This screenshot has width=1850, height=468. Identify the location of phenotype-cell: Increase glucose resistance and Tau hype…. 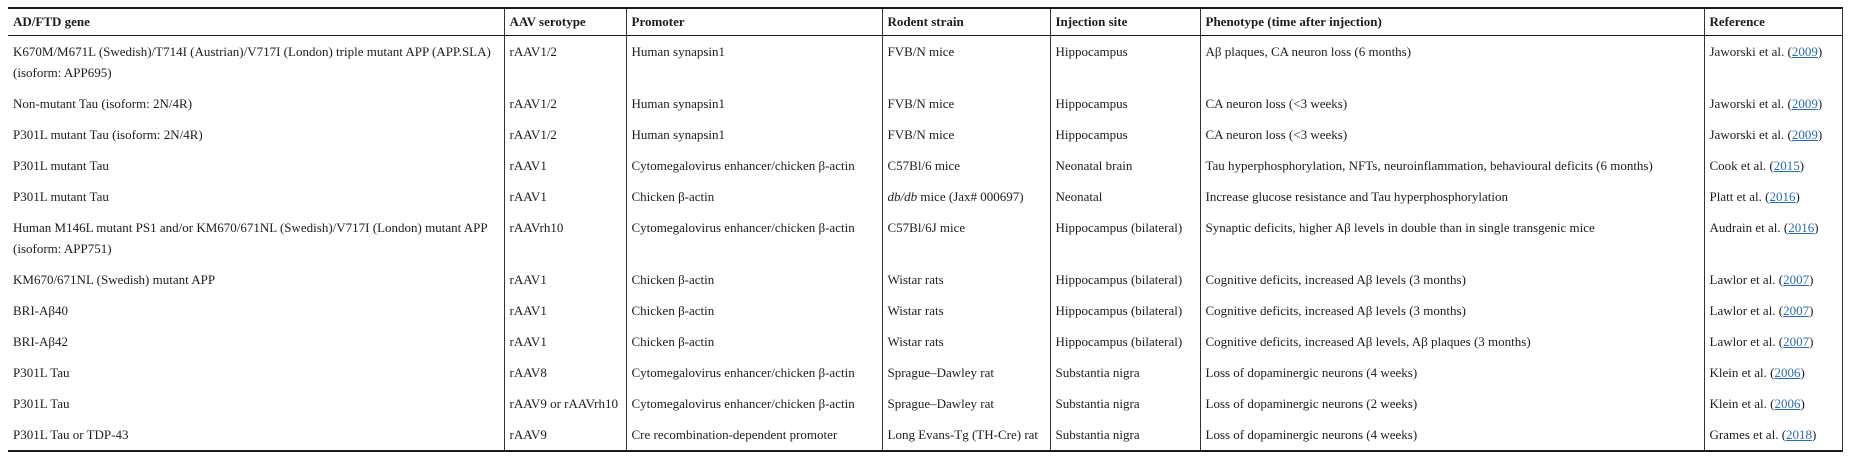
(1451, 196).